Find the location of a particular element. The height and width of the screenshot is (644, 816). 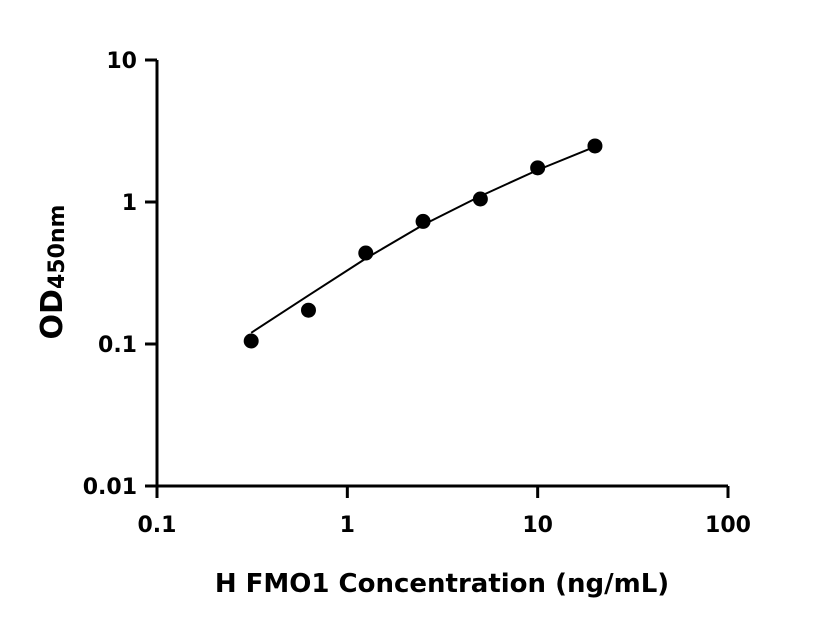

x-tick-label: 1 is located at coordinates (347, 525).